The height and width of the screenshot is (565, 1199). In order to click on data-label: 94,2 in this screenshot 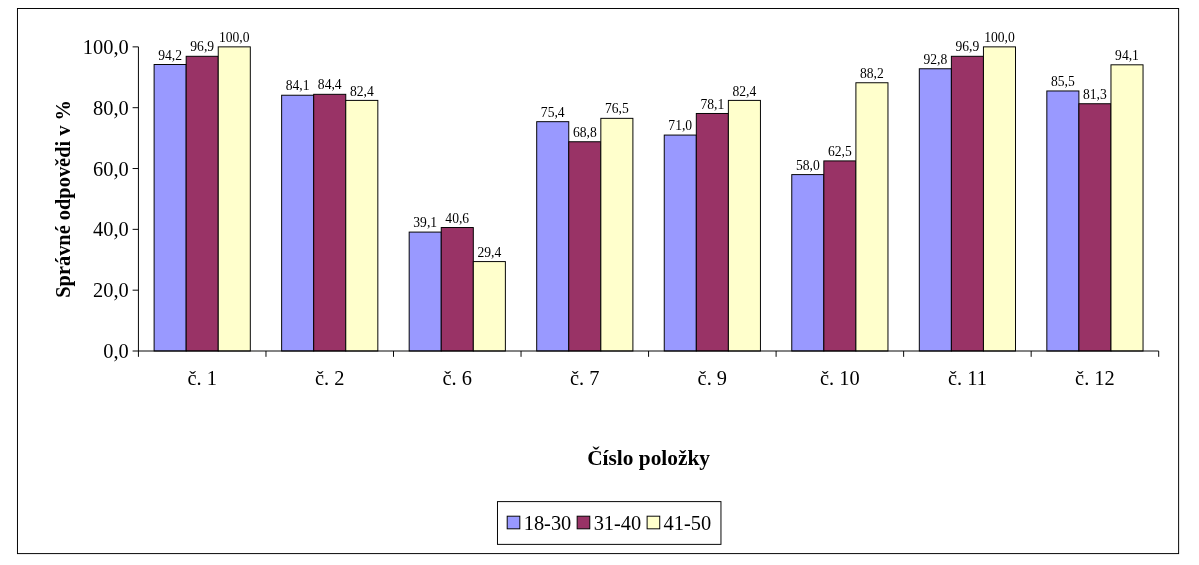, I will do `click(170, 55)`.